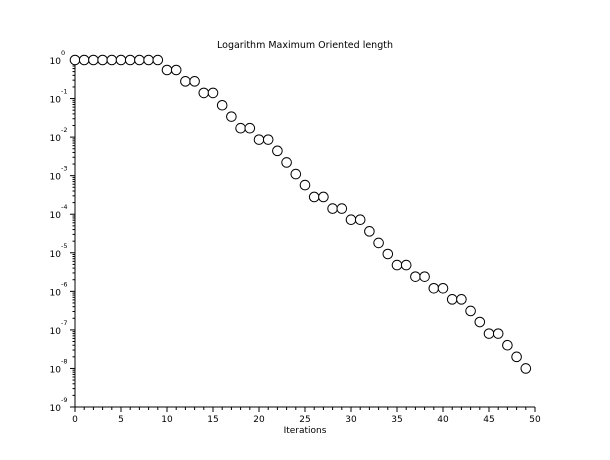 The height and width of the screenshot is (460, 610). What do you see at coordinates (488, 420) in the screenshot?
I see `x-tick-label: 45` at bounding box center [488, 420].